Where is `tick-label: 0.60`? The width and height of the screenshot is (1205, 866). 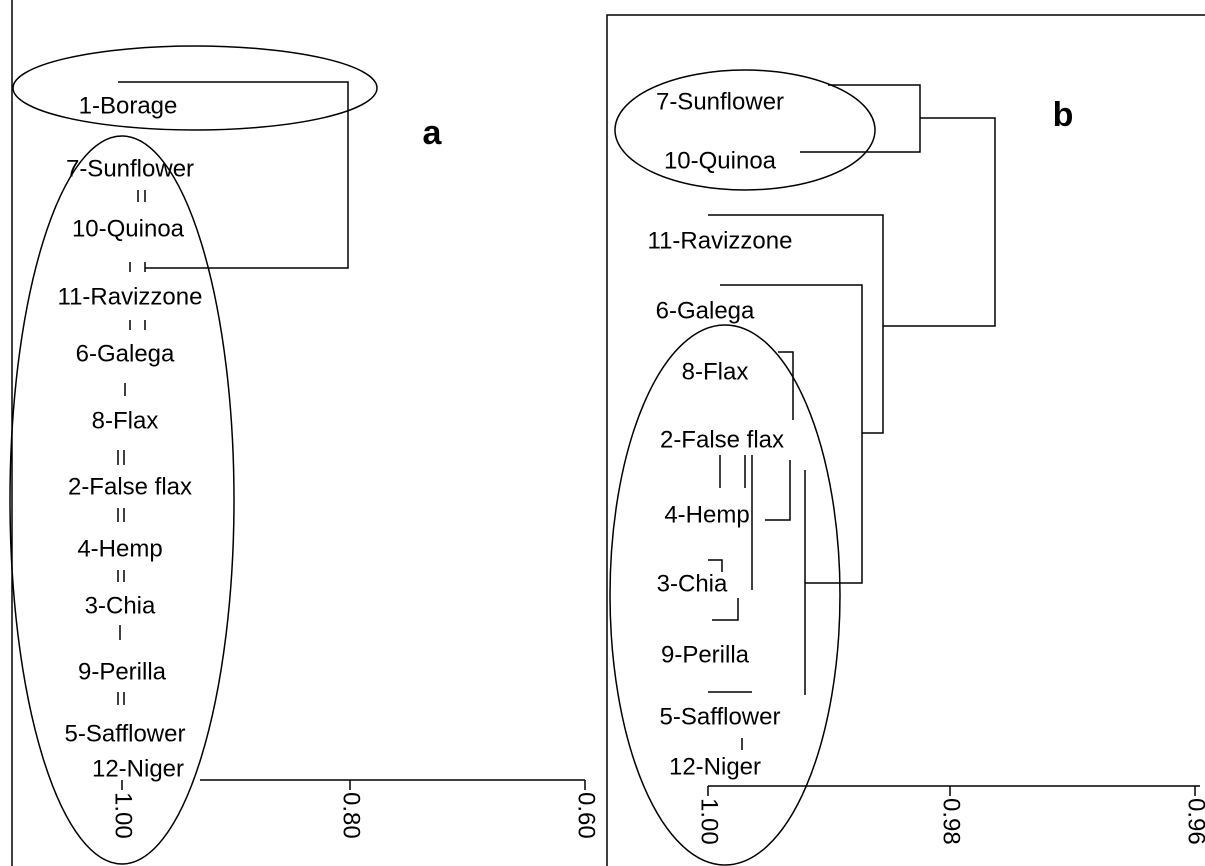
tick-label: 0.60 is located at coordinates (586, 815).